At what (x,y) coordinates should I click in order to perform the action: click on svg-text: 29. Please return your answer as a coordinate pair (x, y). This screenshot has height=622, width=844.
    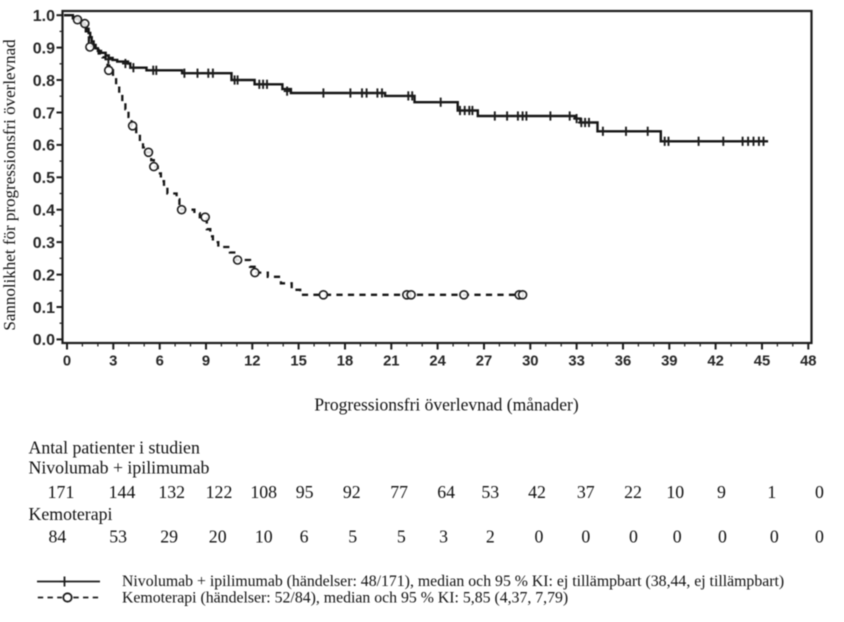
    Looking at the image, I should click on (169, 537).